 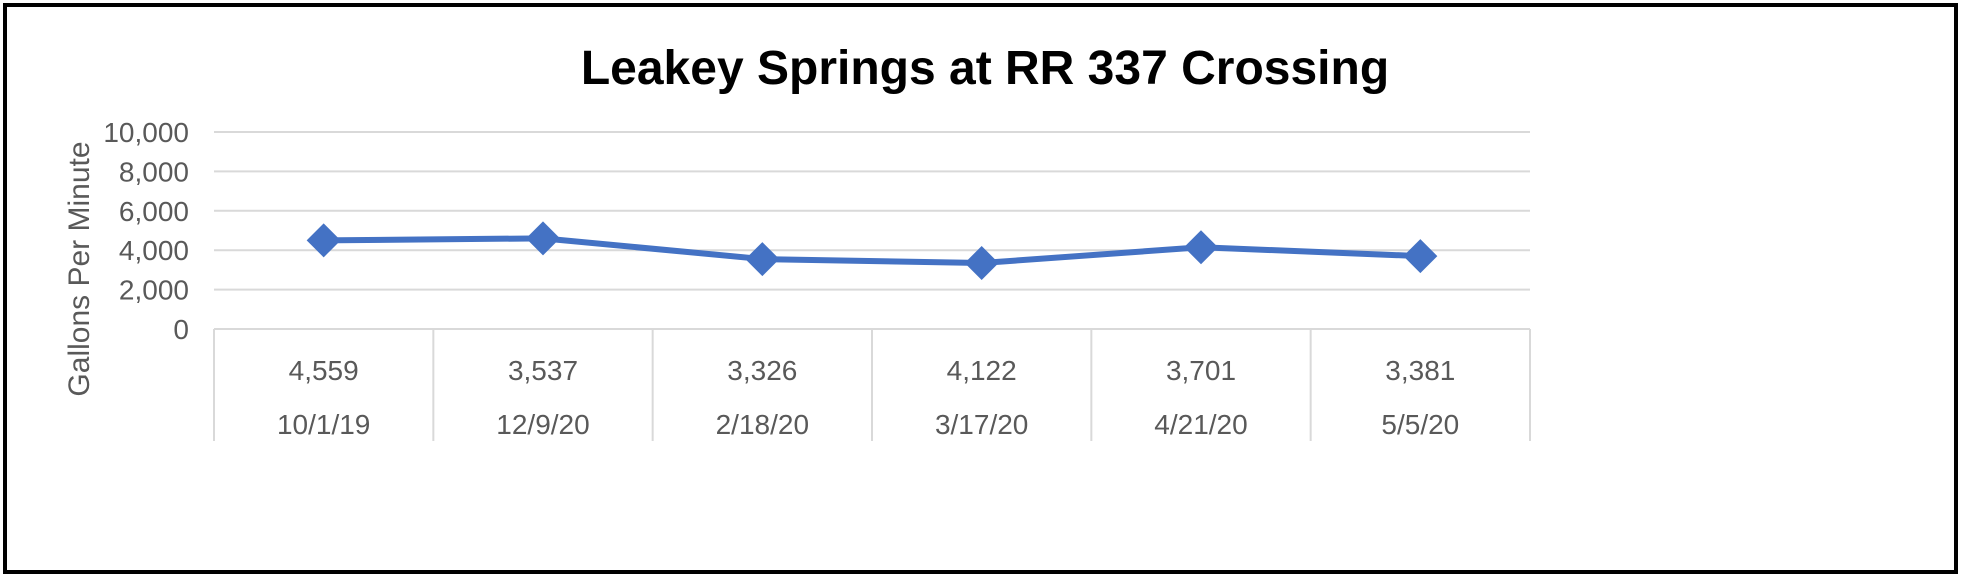 I want to click on x-category-label: 10/1/19, so click(x=323, y=424).